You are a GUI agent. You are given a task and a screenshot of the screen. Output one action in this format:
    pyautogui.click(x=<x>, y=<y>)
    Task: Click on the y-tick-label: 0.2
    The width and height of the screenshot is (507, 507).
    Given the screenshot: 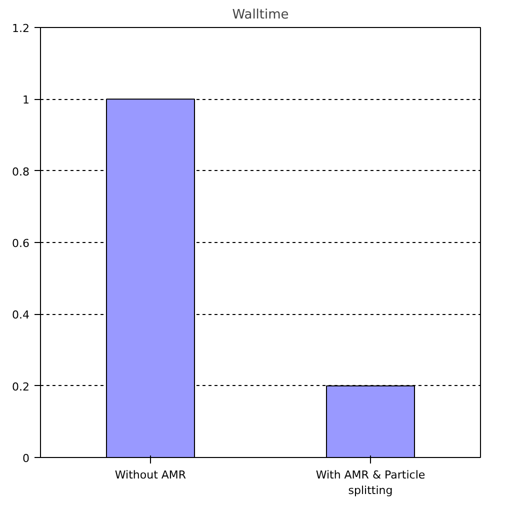 What is the action you would take?
    pyautogui.click(x=21, y=387)
    